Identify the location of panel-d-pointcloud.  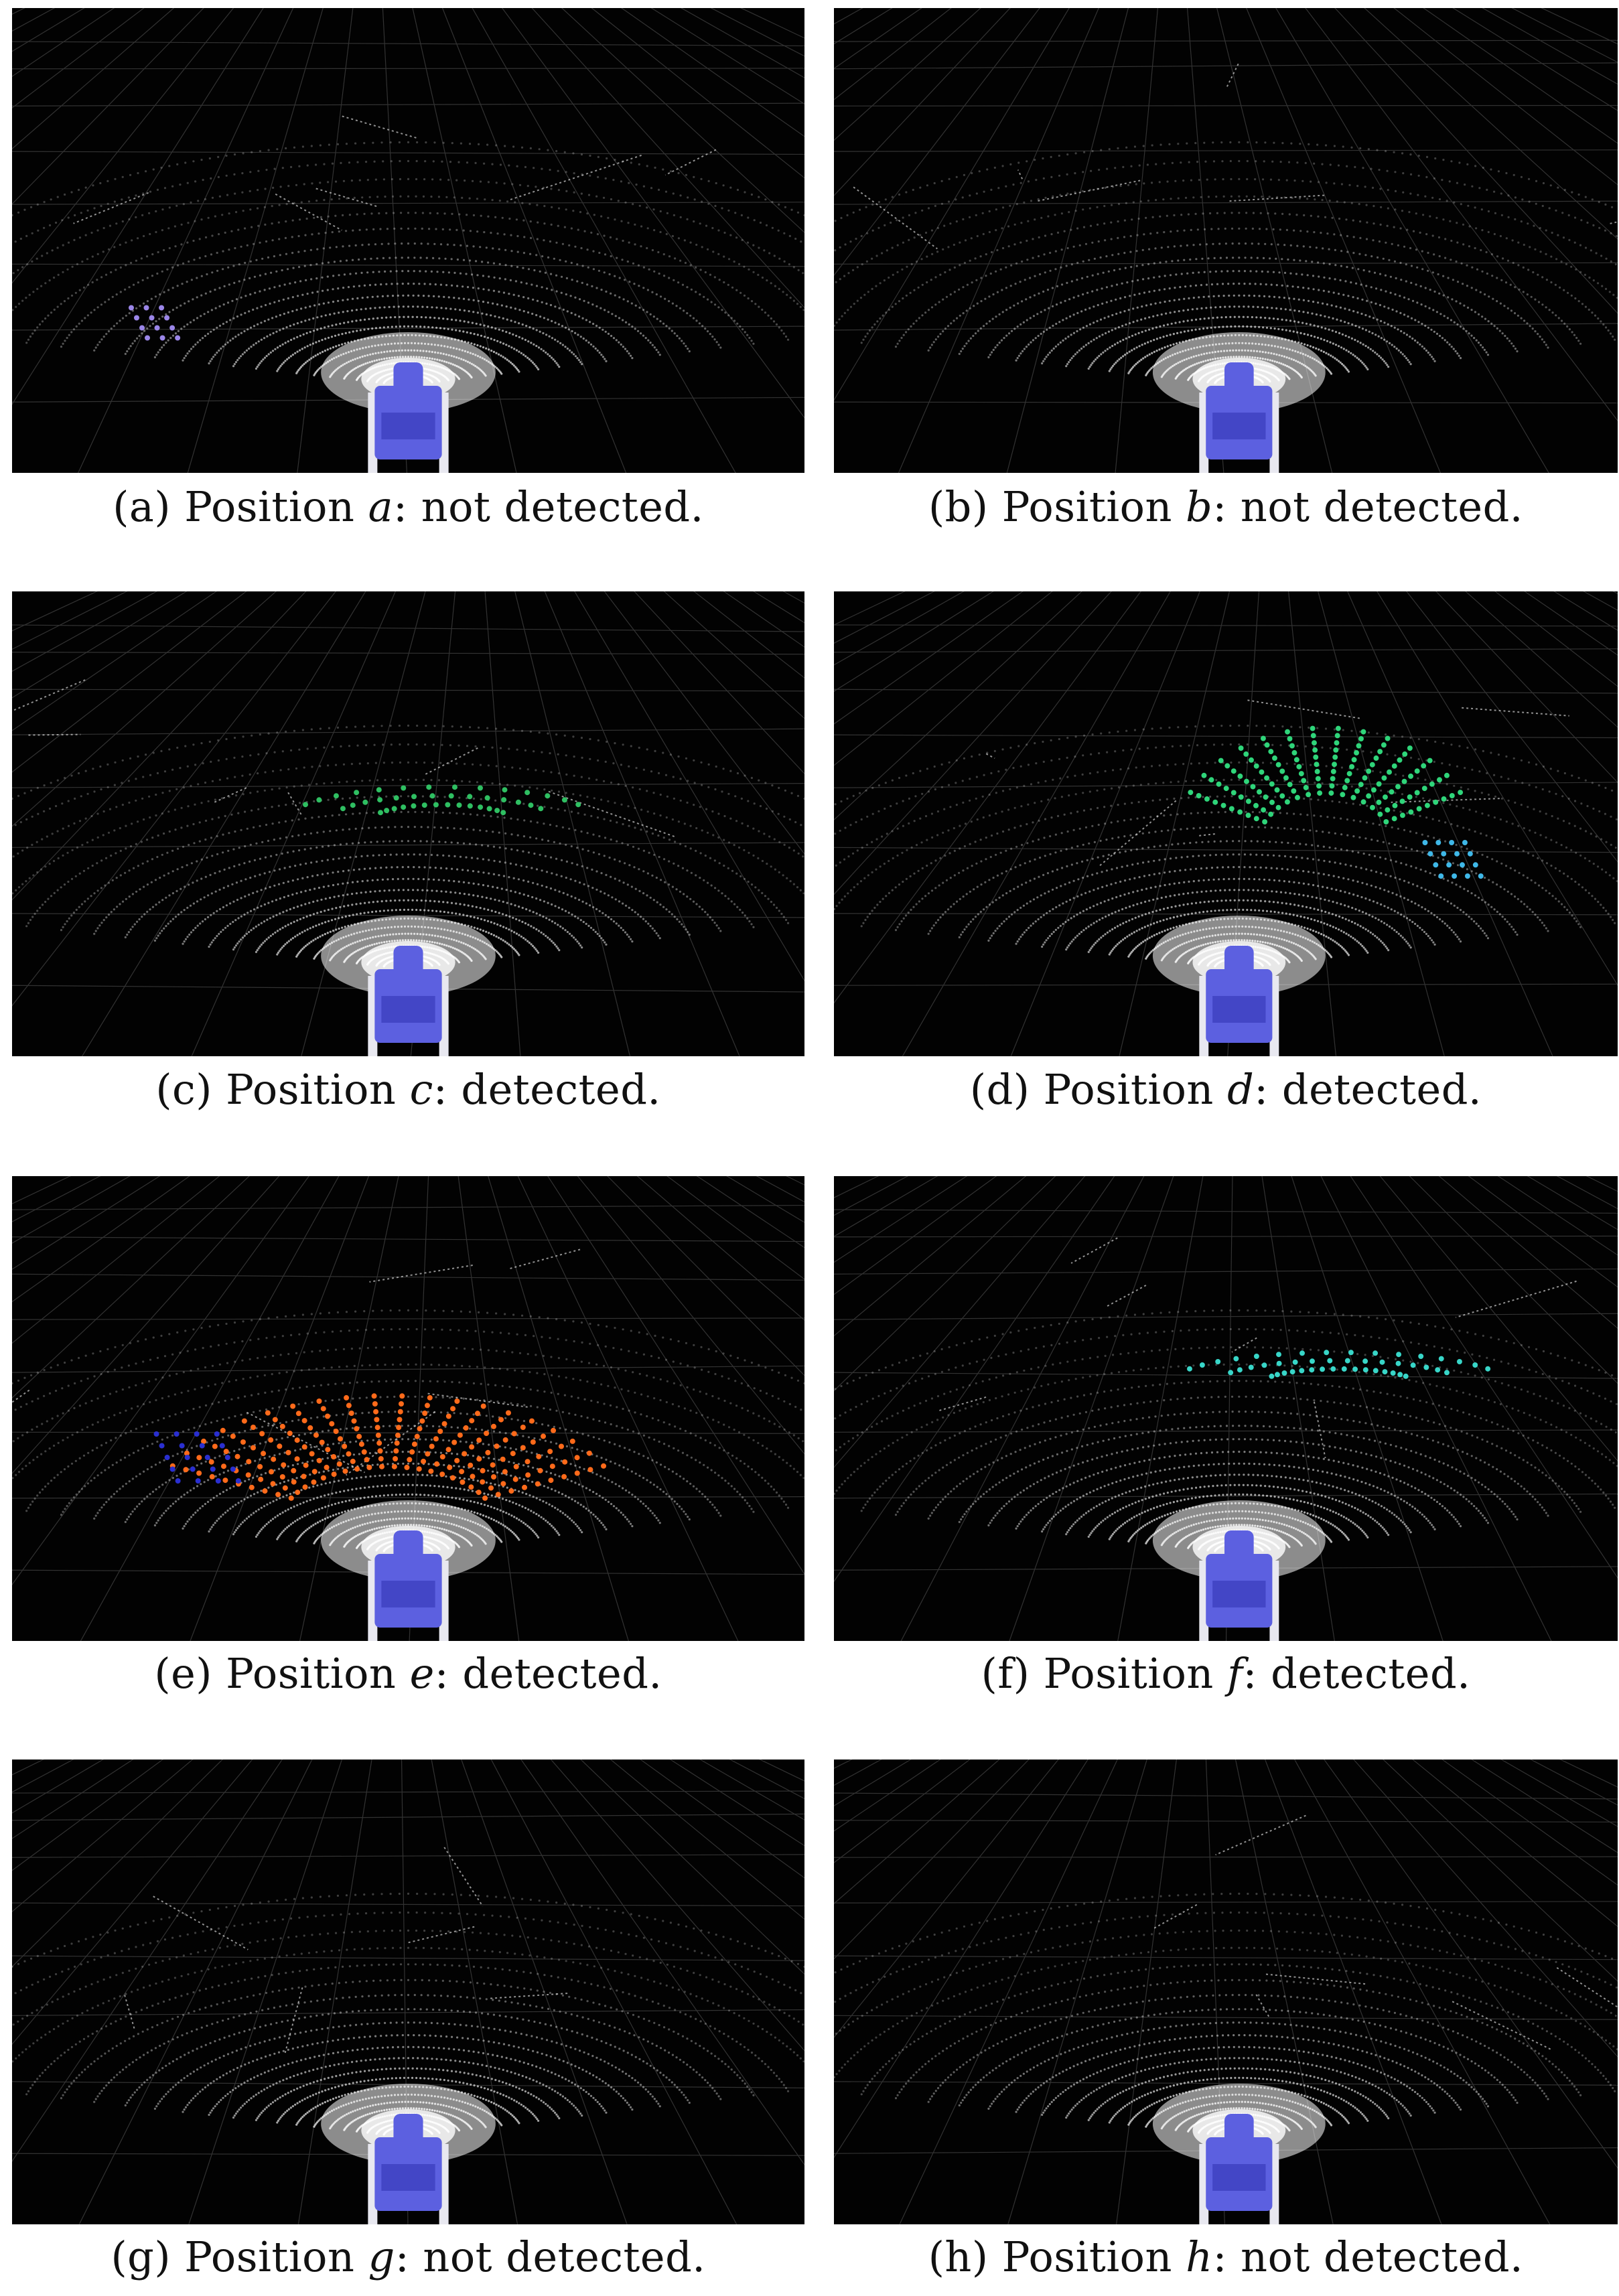
(1226, 823).